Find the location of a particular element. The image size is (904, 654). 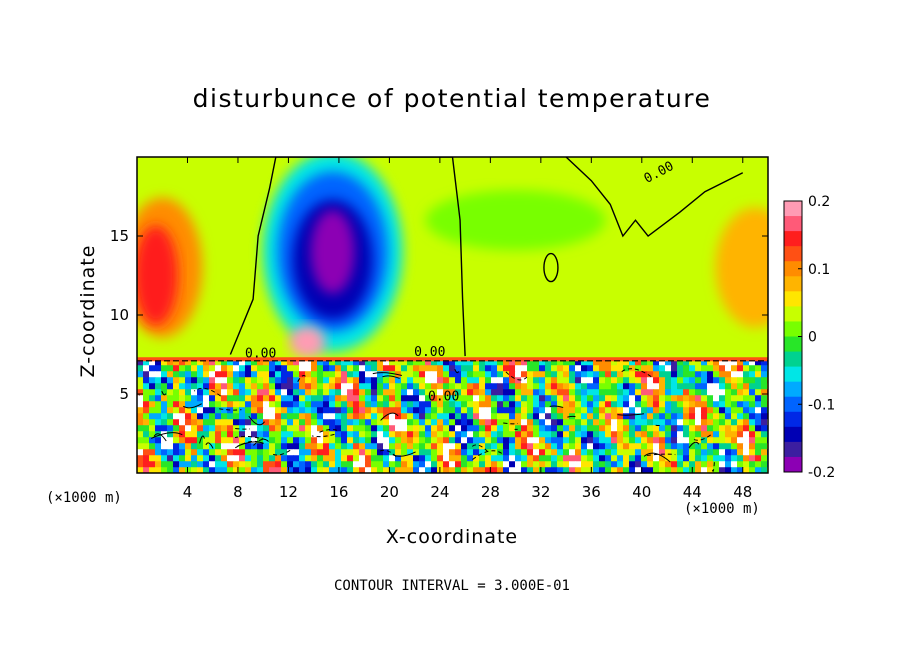

turbulence-contour is located at coordinates (516, 376).